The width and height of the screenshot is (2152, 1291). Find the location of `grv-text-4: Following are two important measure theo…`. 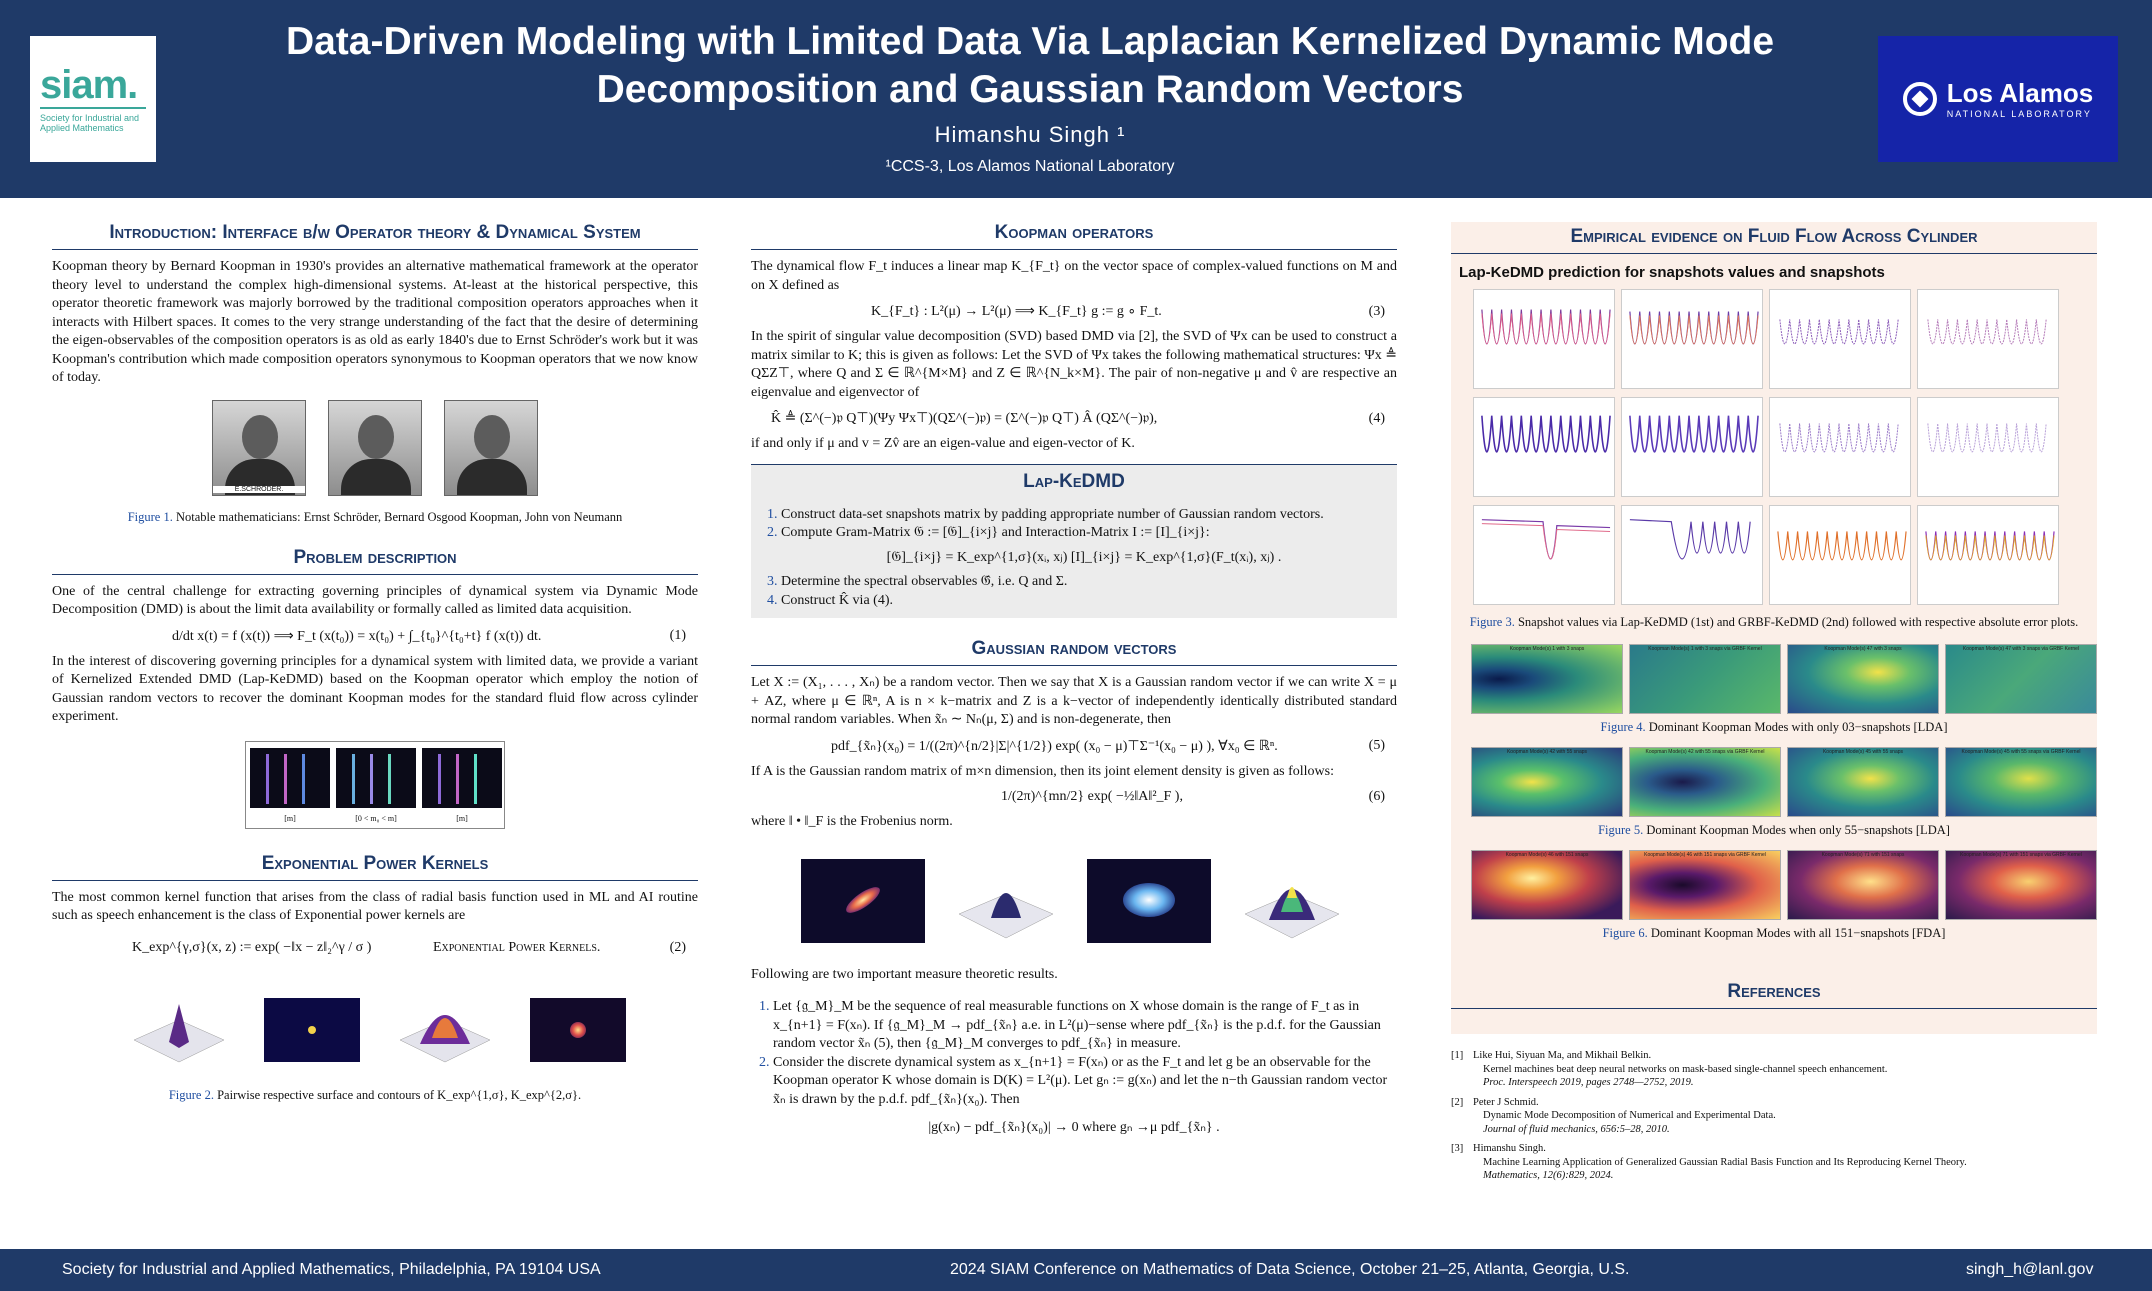

grv-text-4: Following are two important measure theo… is located at coordinates (904, 974).